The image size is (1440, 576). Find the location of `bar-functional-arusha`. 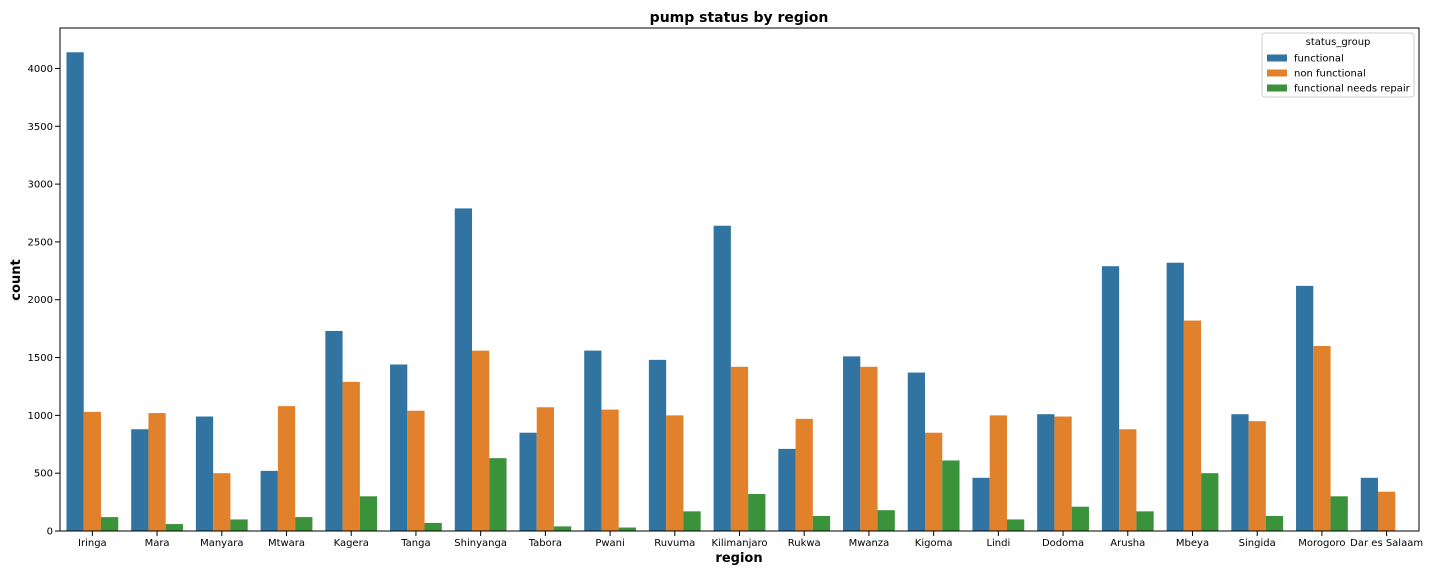

bar-functional-arusha is located at coordinates (1110, 398).